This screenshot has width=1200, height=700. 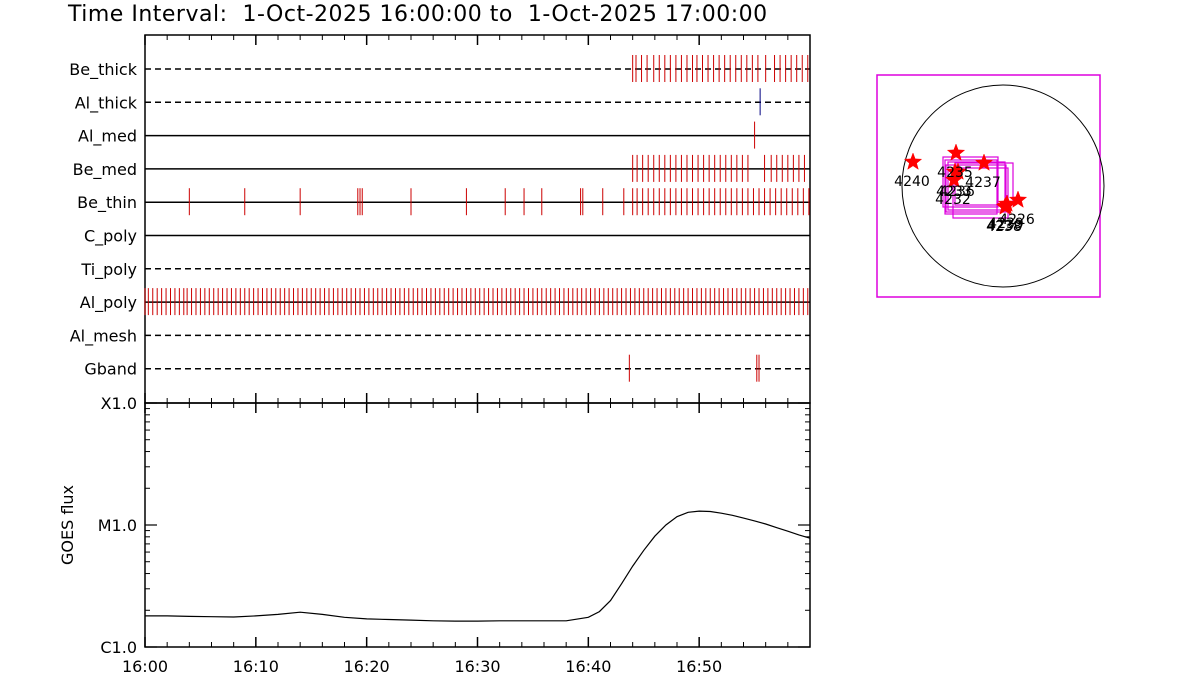 I want to click on channel-al-poly: Al_poly, so click(x=445, y=302).